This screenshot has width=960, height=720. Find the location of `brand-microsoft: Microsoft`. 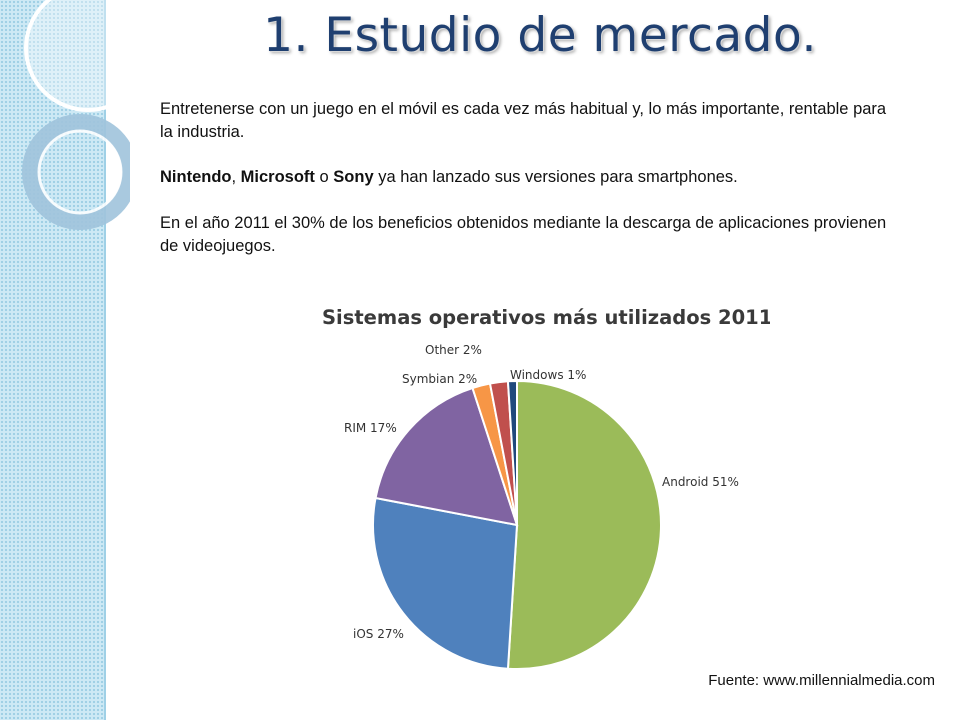

brand-microsoft: Microsoft is located at coordinates (277, 177).